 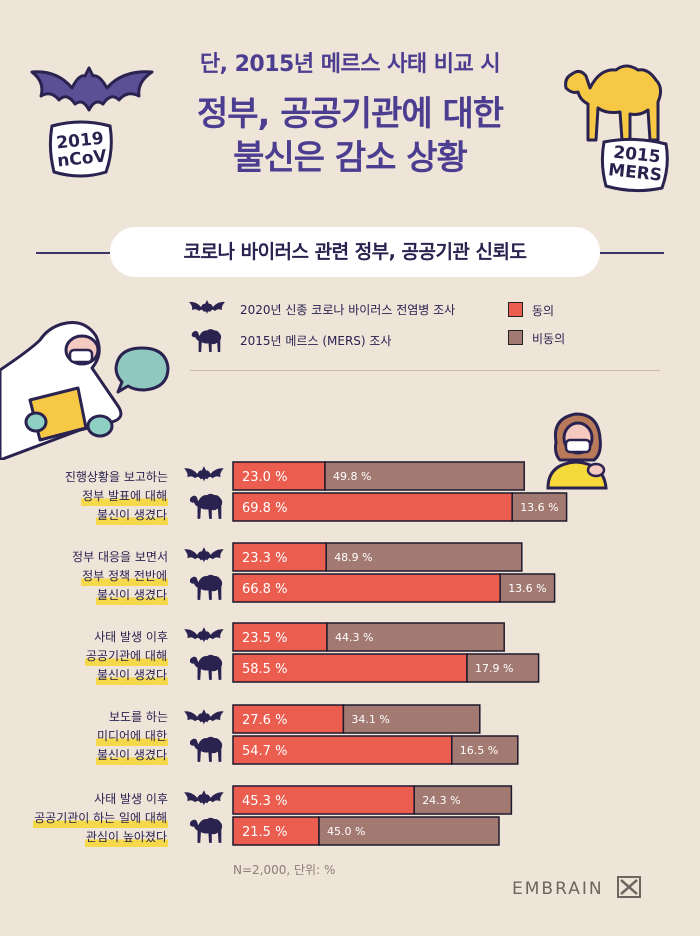 I want to click on label-2015-disagree-3: 17.9 %, so click(x=494, y=668).